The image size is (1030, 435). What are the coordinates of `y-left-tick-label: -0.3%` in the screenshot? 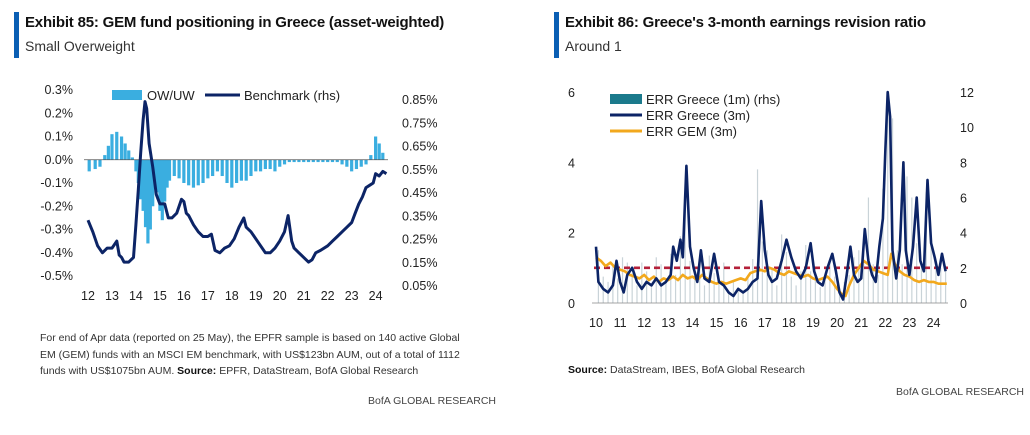 It's located at (56, 230).